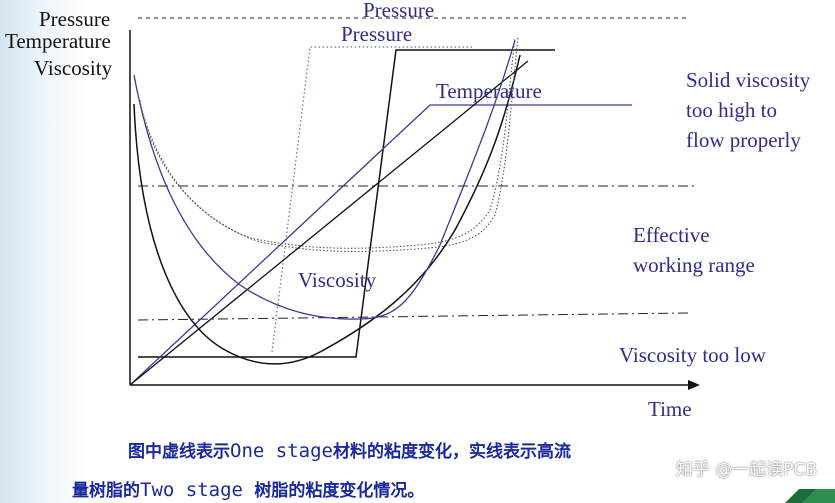 This screenshot has width=835, height=503. I want to click on caption-line2-mono: Two stage, so click(197, 490).